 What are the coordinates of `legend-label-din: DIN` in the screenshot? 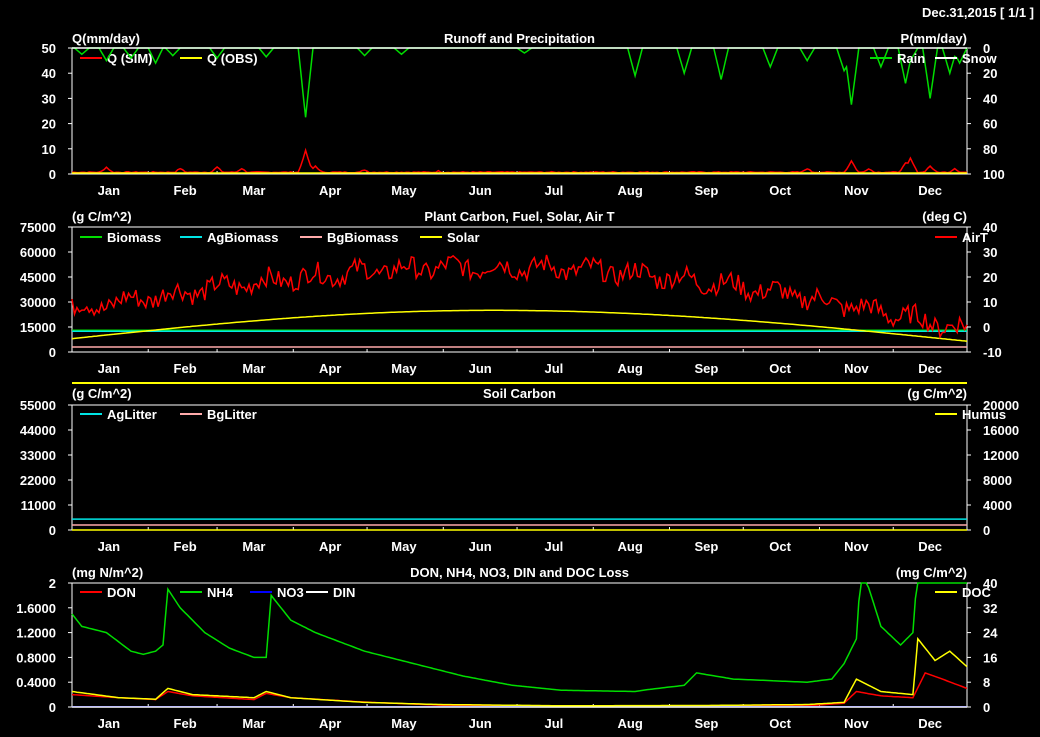 It's located at (344, 592).